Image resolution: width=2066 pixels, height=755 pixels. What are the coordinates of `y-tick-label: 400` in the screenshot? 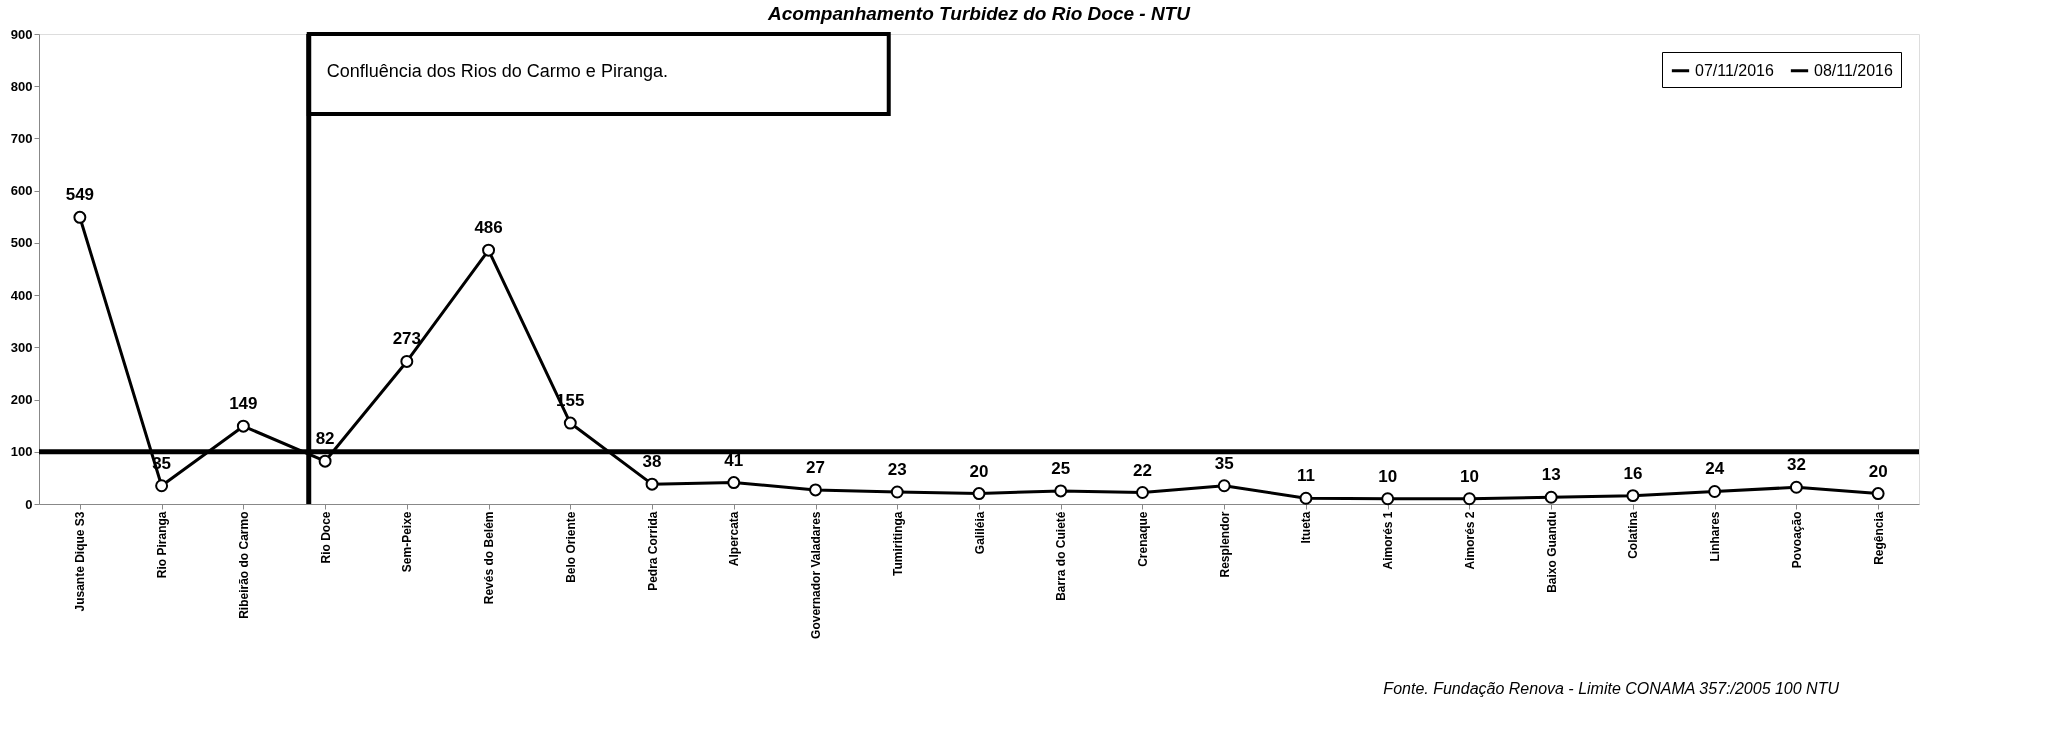 It's located at (21, 295).